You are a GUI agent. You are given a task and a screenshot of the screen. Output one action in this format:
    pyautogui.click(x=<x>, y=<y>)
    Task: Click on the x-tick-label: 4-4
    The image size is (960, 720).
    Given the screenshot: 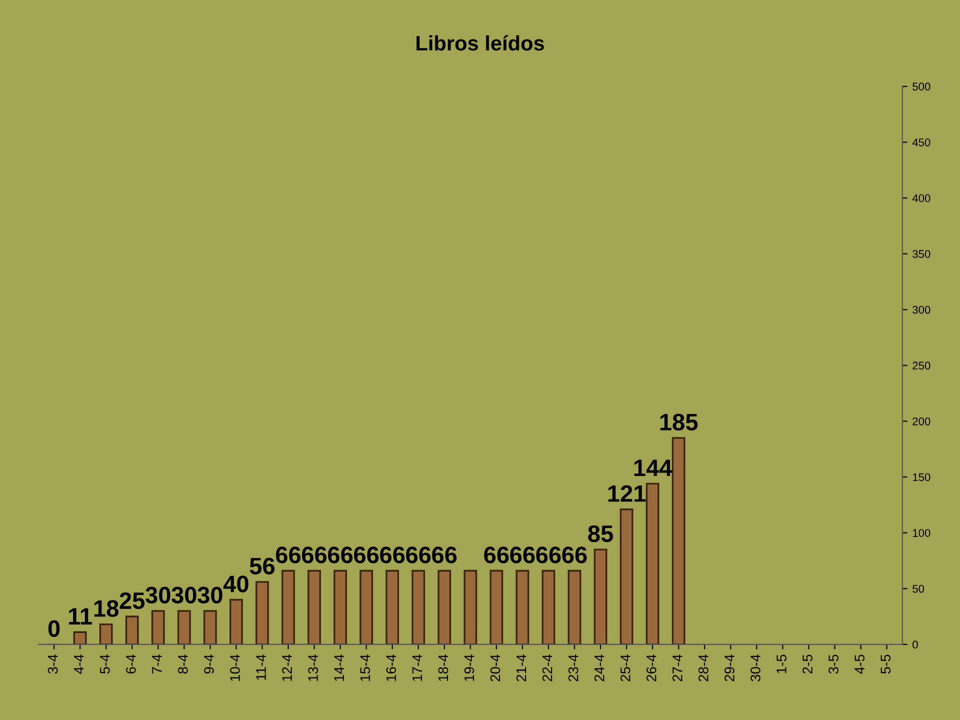 What is the action you would take?
    pyautogui.click(x=79, y=664)
    